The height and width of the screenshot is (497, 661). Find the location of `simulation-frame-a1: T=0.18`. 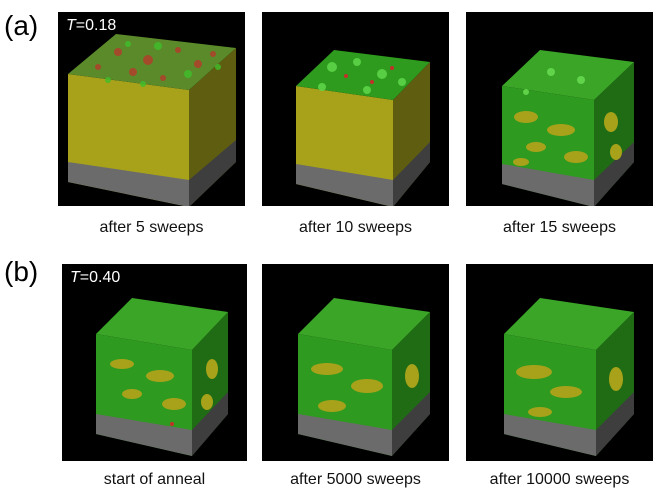

simulation-frame-a1: T=0.18 is located at coordinates (151, 109).